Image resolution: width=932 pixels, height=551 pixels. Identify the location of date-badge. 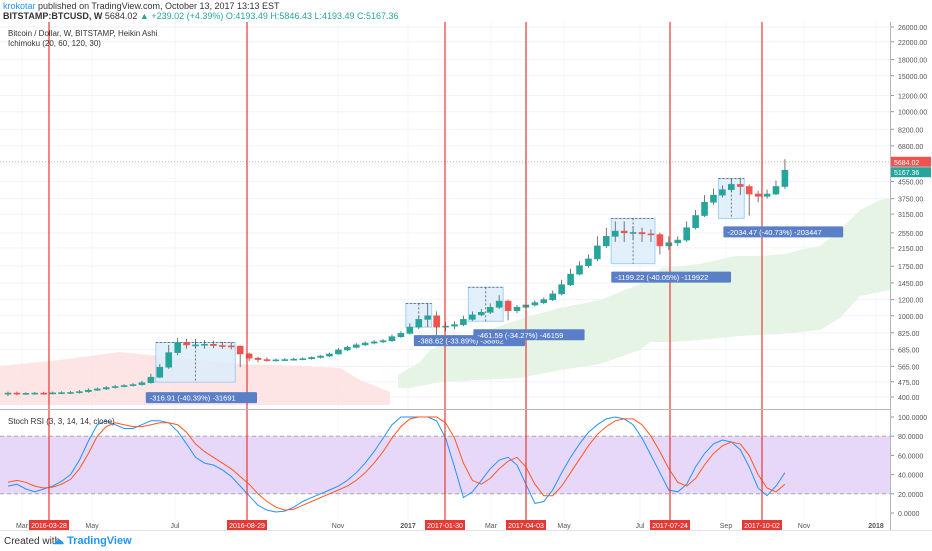
(762, 525).